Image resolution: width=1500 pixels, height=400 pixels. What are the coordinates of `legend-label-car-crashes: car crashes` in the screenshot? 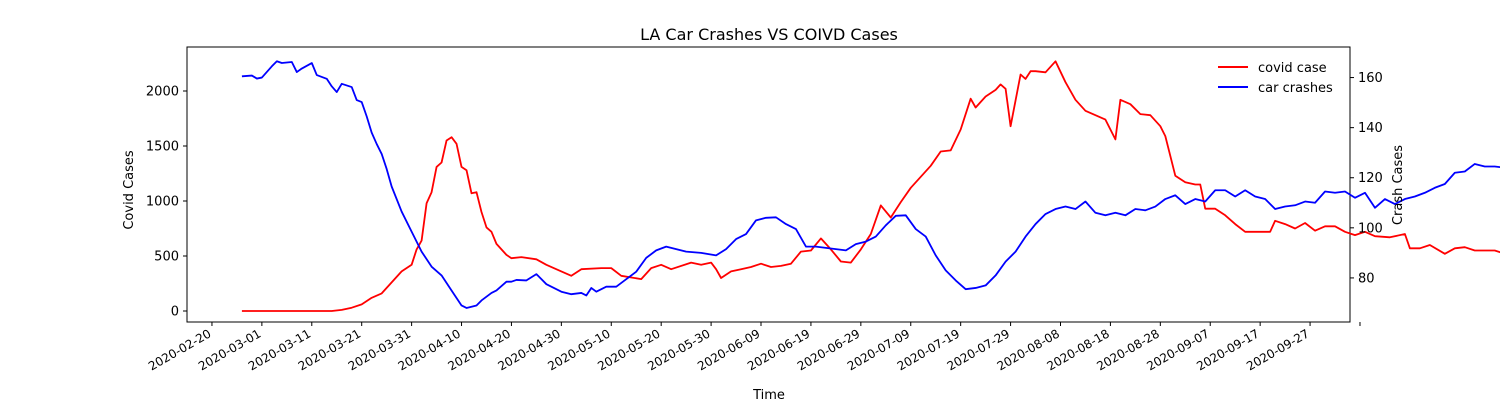 It's located at (1295, 88).